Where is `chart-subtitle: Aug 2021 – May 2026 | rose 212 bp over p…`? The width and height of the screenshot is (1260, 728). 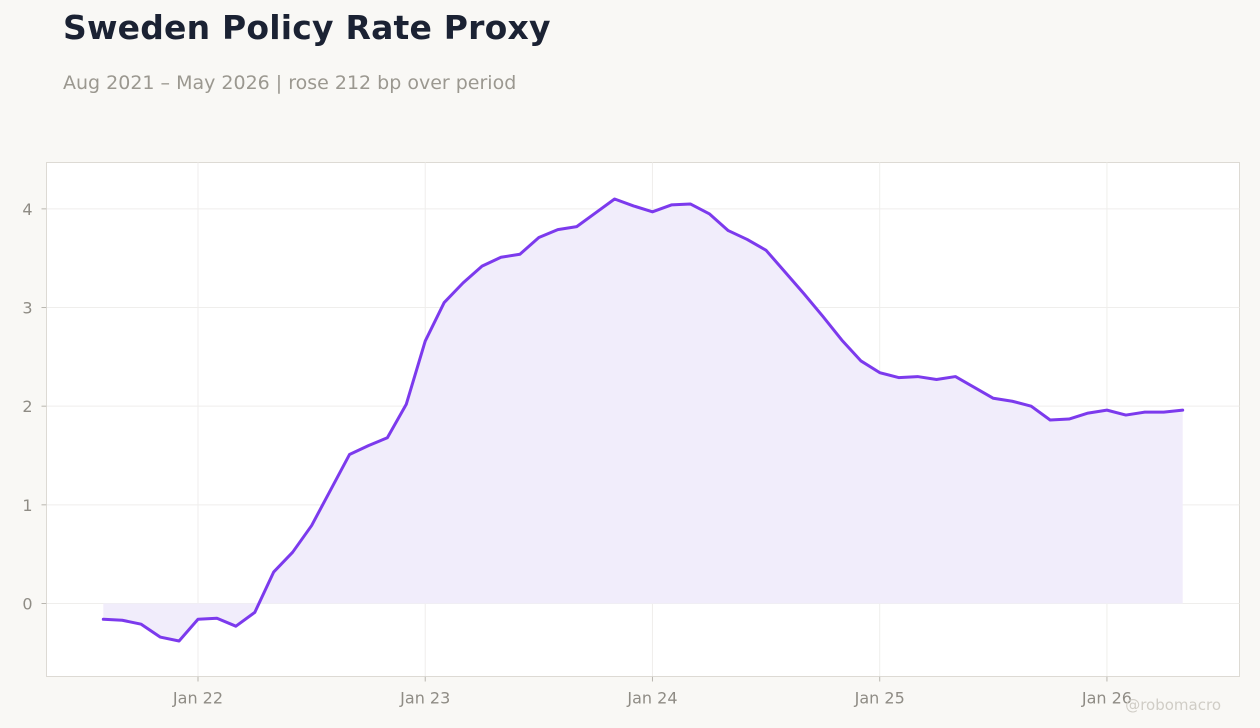 chart-subtitle: Aug 2021 – May 2026 | rose 212 bp over p… is located at coordinates (290, 83).